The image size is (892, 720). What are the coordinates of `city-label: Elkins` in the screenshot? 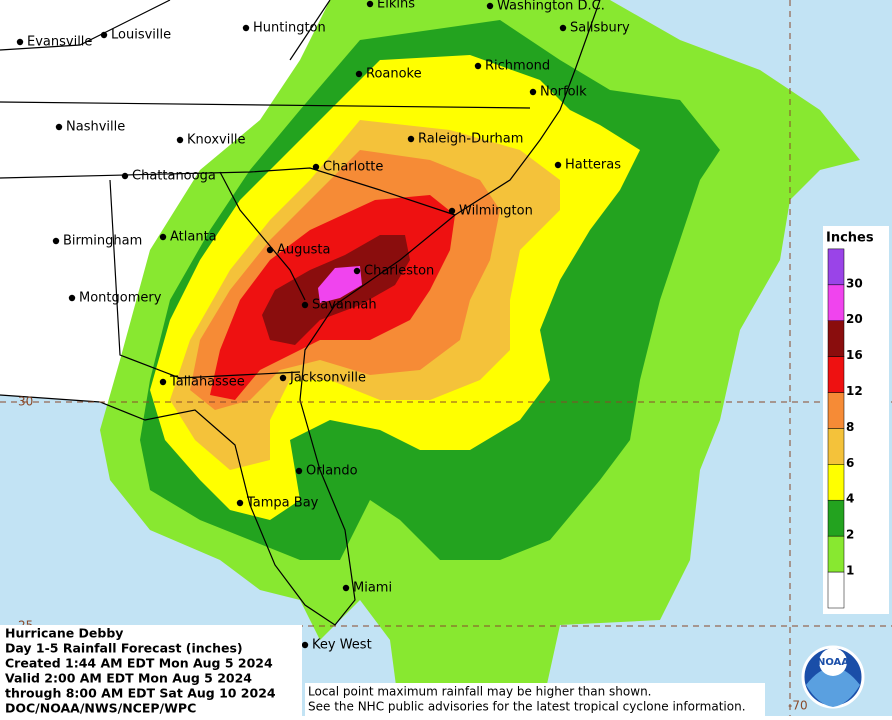 It's located at (396, 6).